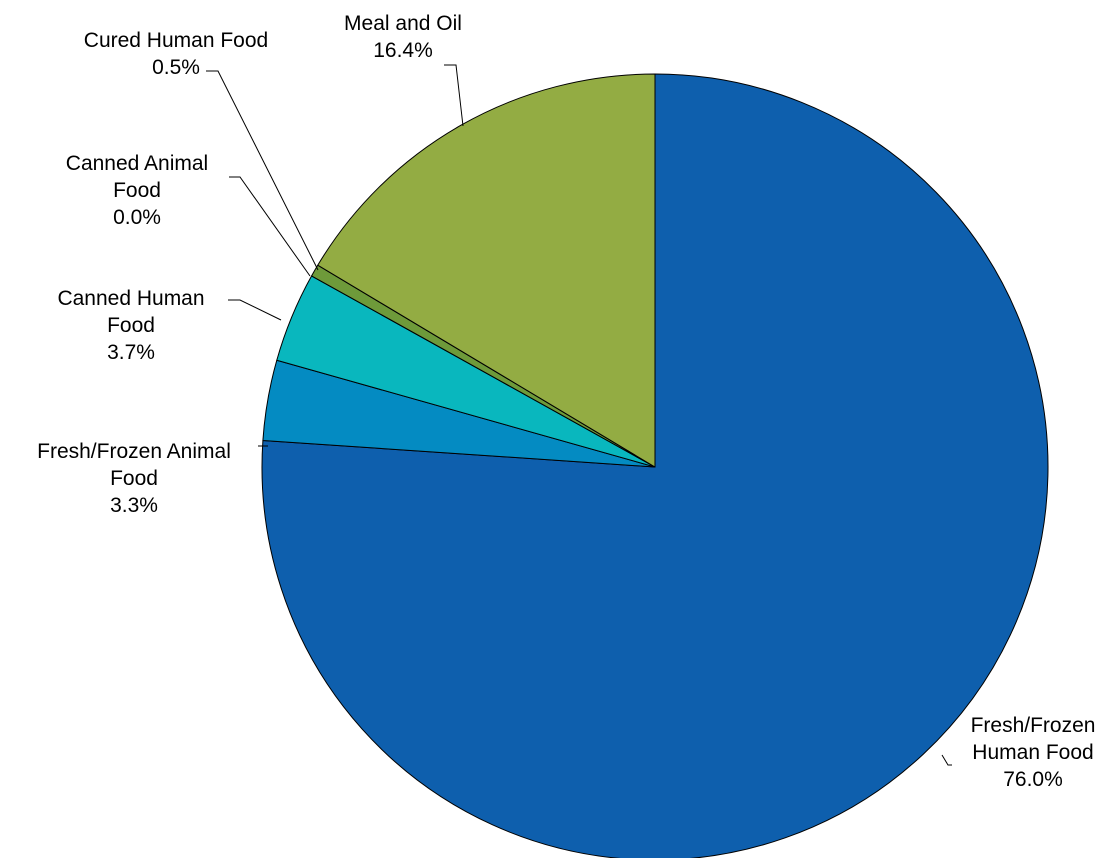 This screenshot has height=858, width=1113. What do you see at coordinates (454, 95) in the screenshot?
I see `leader-line-meal-and-oil` at bounding box center [454, 95].